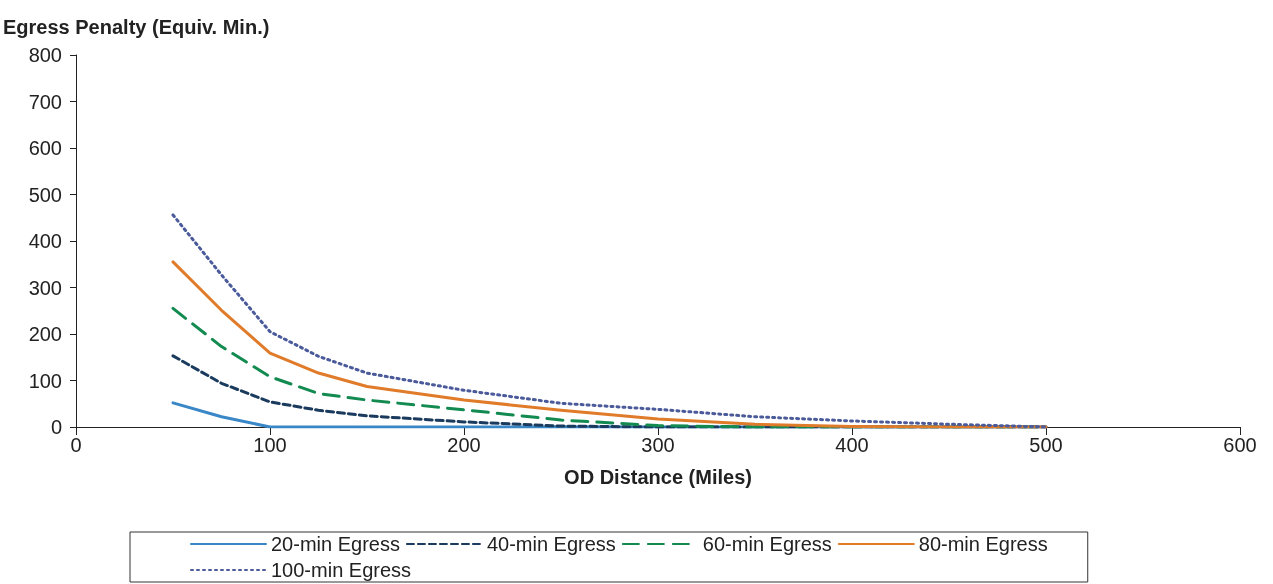  What do you see at coordinates (270, 445) in the screenshot?
I see `x-tick-label: 100` at bounding box center [270, 445].